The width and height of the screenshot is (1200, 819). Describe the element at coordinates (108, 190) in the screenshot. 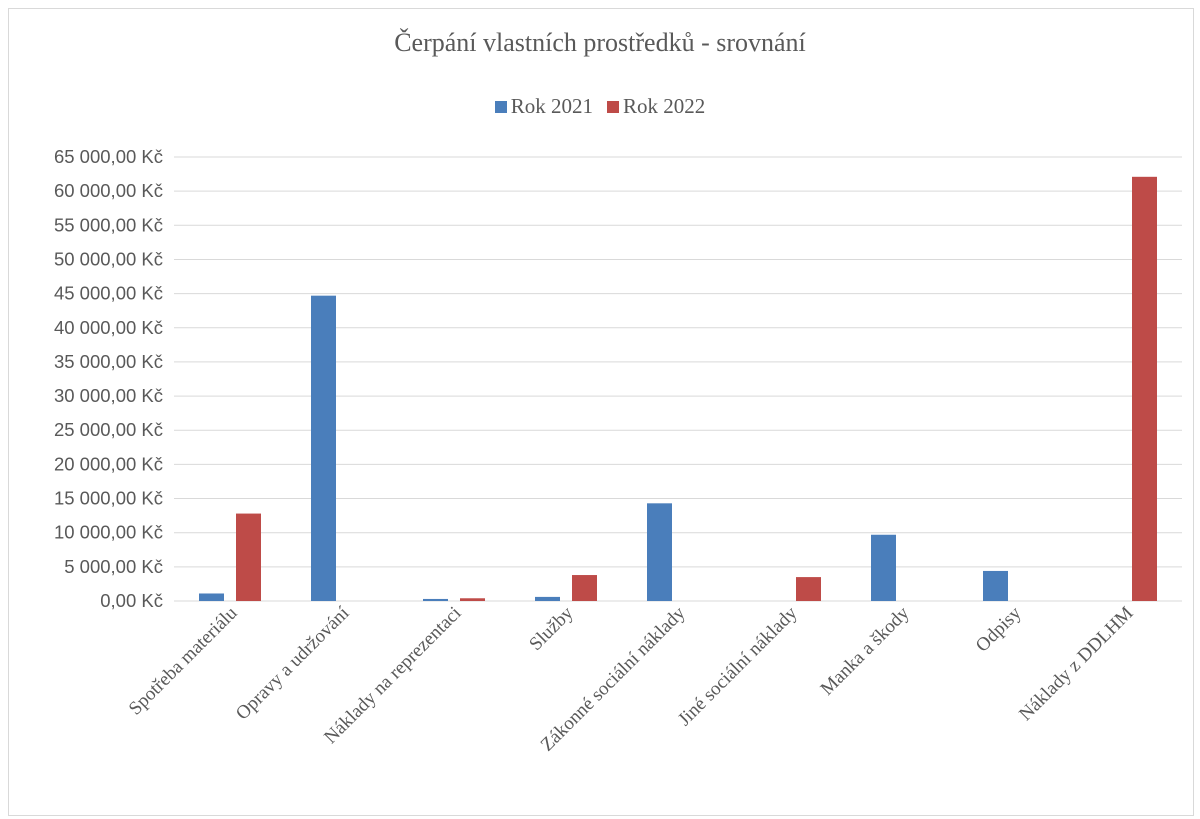

I see `y-tick-label: 60 000,00 Kč` at that location.